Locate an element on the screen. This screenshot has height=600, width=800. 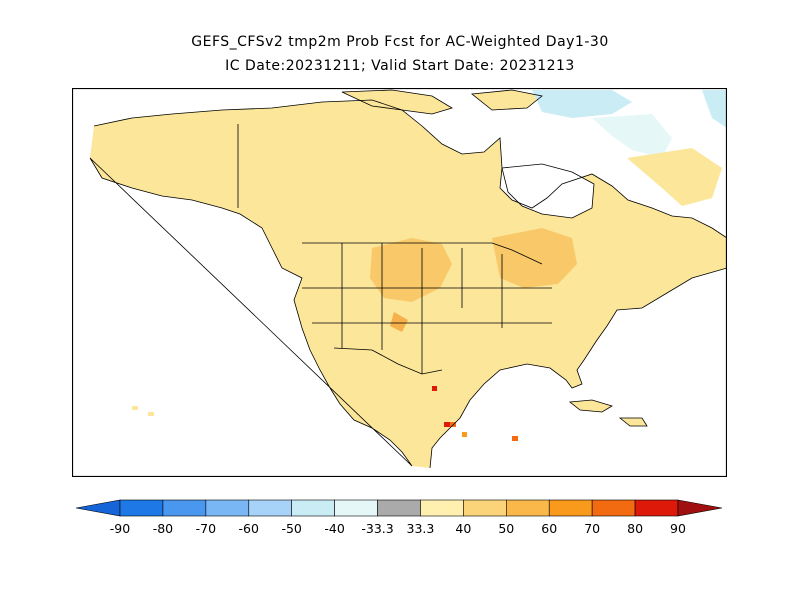
colorbar-tick-label: 80 is located at coordinates (635, 528).